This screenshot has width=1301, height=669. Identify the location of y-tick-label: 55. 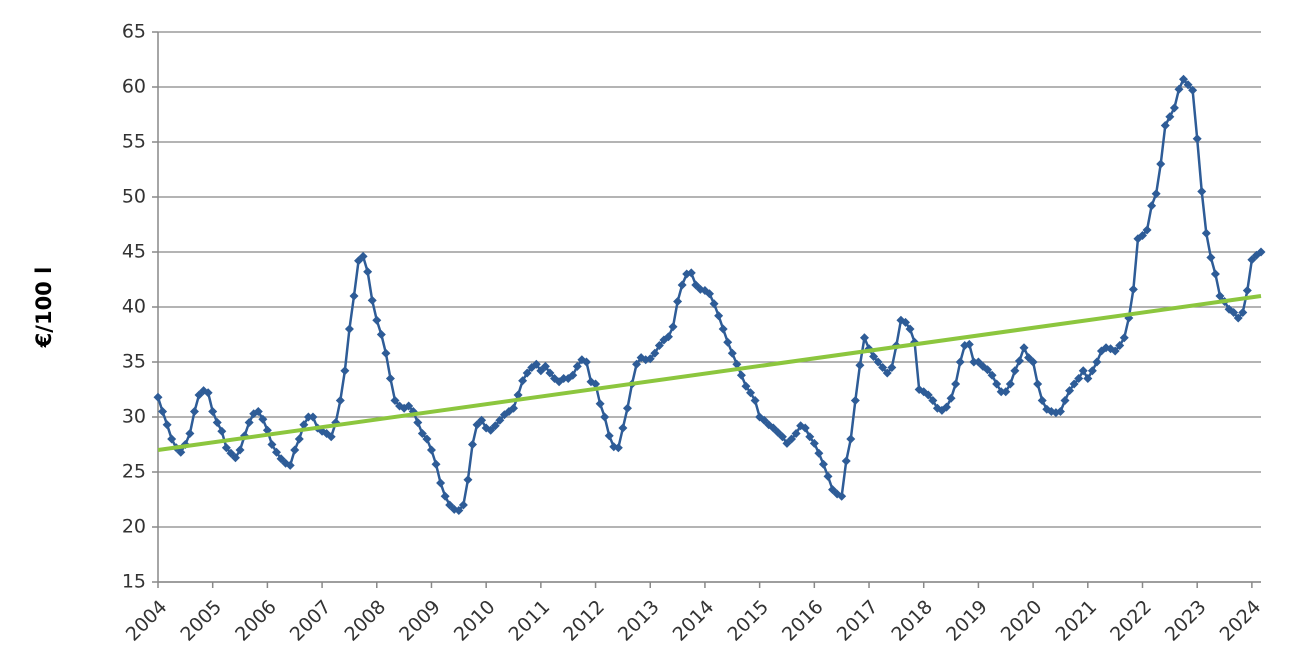
(134, 142).